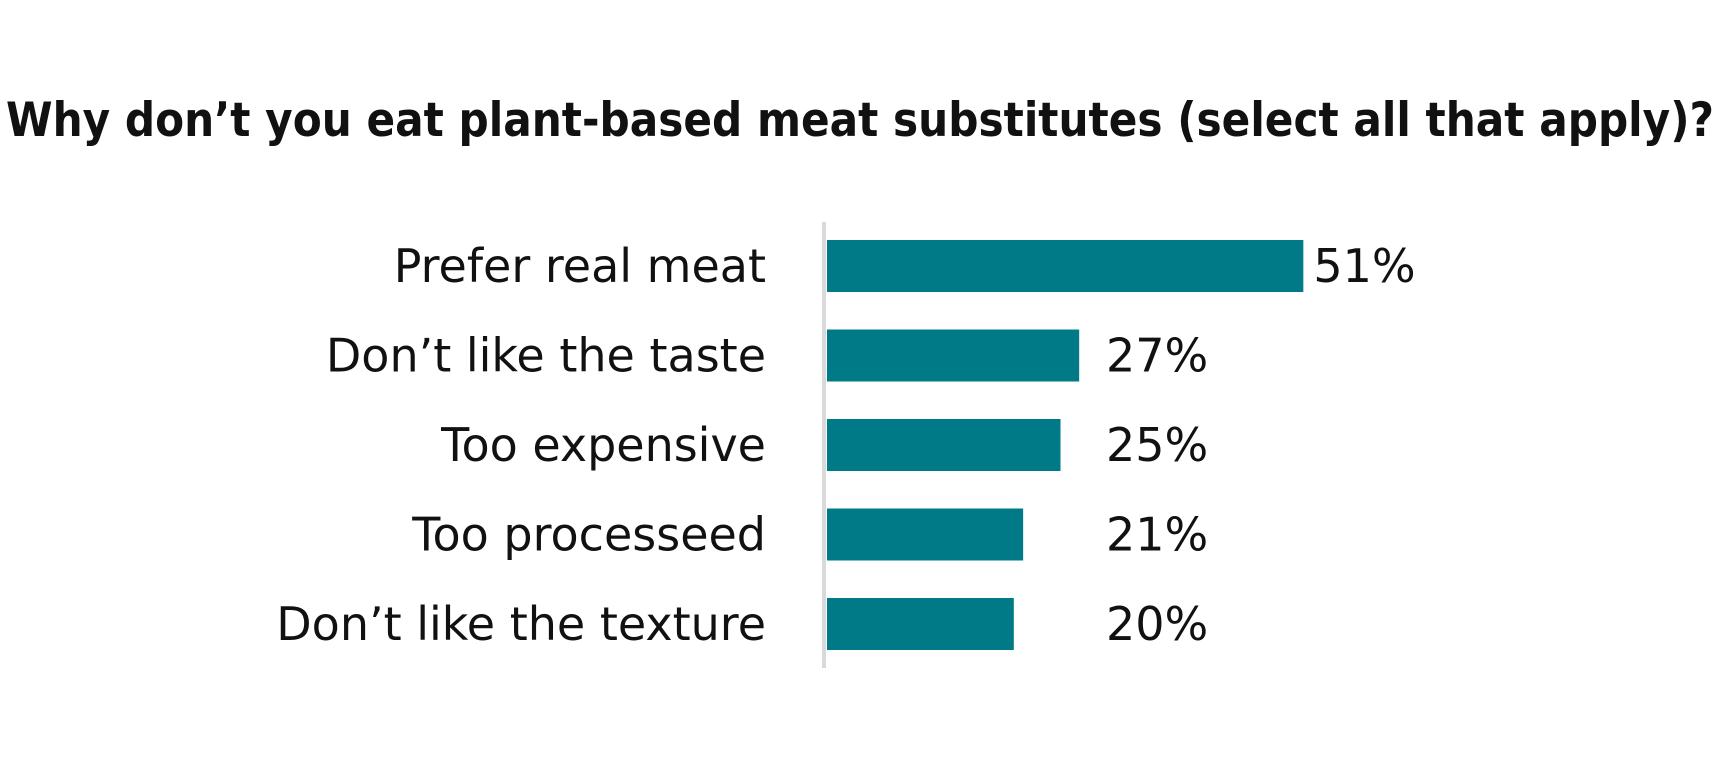 Image resolution: width=1720 pixels, height=771 pixels. Describe the element at coordinates (546, 356) in the screenshot. I see `category-label: Don’t like the taste` at that location.